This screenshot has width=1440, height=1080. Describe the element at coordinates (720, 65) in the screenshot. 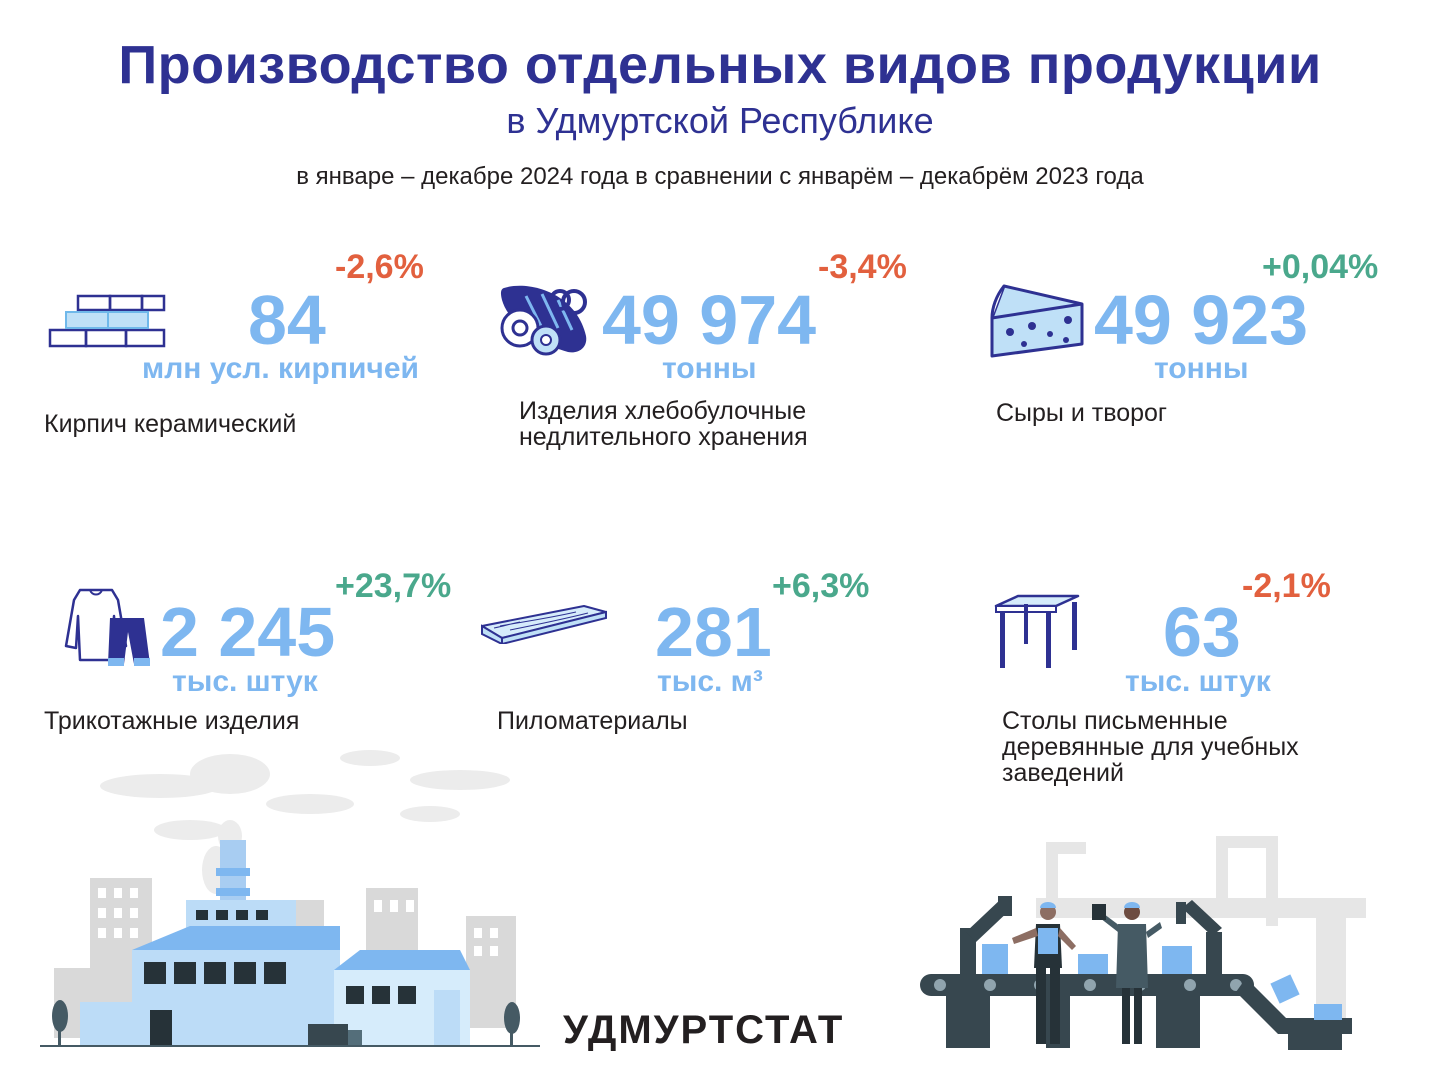

I see `page-title: Производство отдельных видов продукции` at that location.